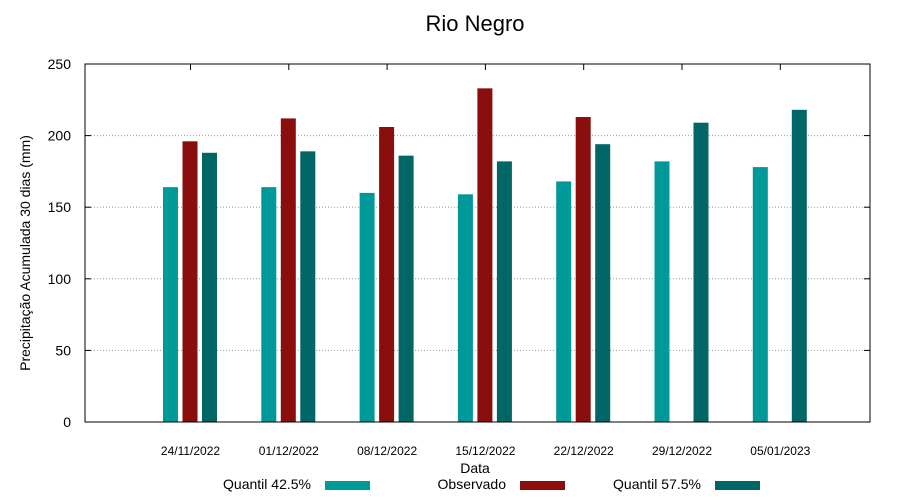  I want to click on y-axis-label: Precipitação Acumulada 30 dias (mm), so click(25, 253).